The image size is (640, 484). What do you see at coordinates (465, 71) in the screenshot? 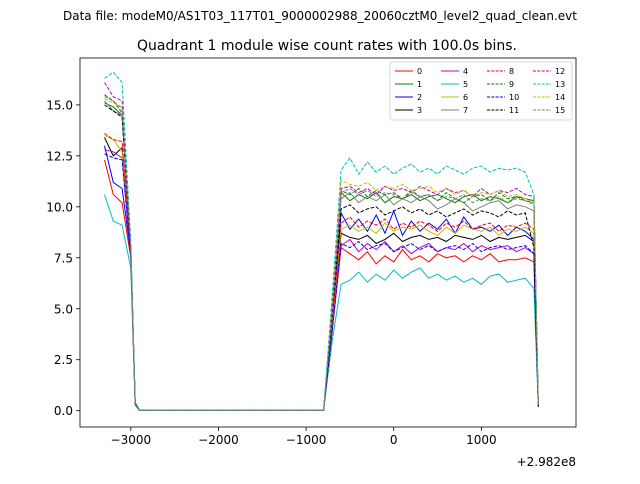
I see `legend-label-4: 4` at bounding box center [465, 71].